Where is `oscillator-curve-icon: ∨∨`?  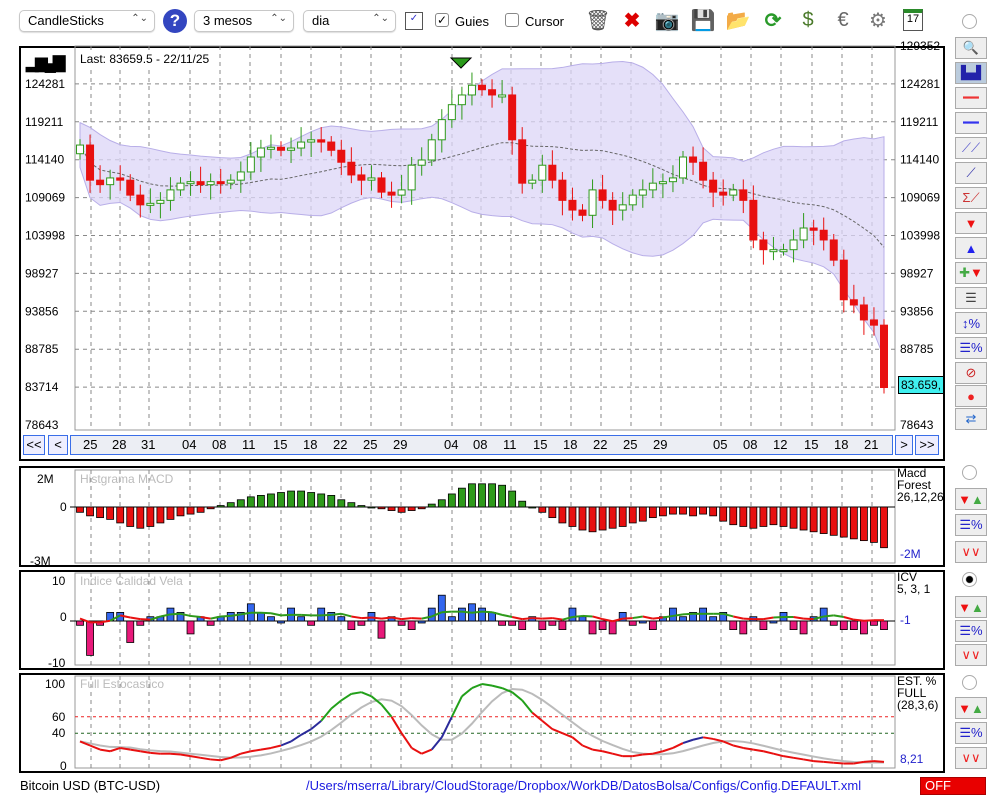
oscillator-curve-icon: ∨∨ is located at coordinates (971, 551).